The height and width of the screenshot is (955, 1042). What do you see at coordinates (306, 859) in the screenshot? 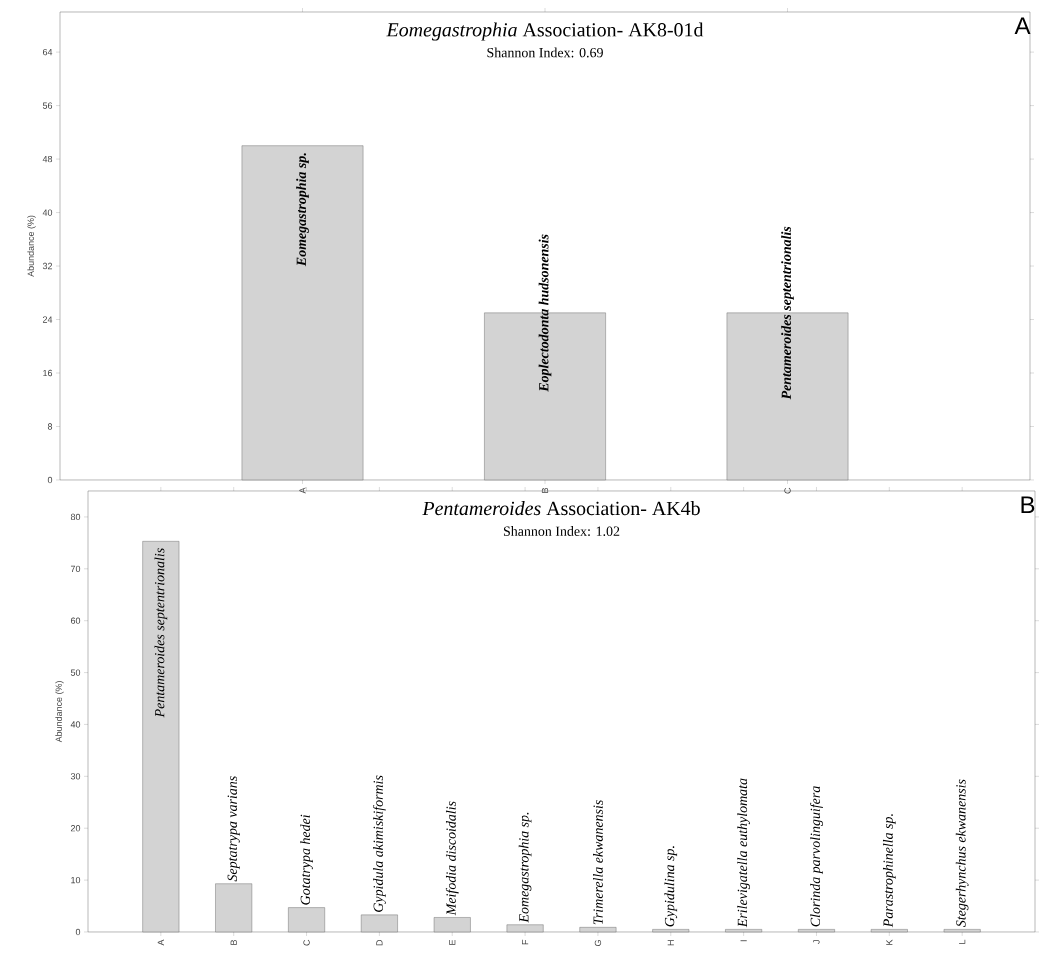
I see `annotation: Gotatrypa hedei` at bounding box center [306, 859].